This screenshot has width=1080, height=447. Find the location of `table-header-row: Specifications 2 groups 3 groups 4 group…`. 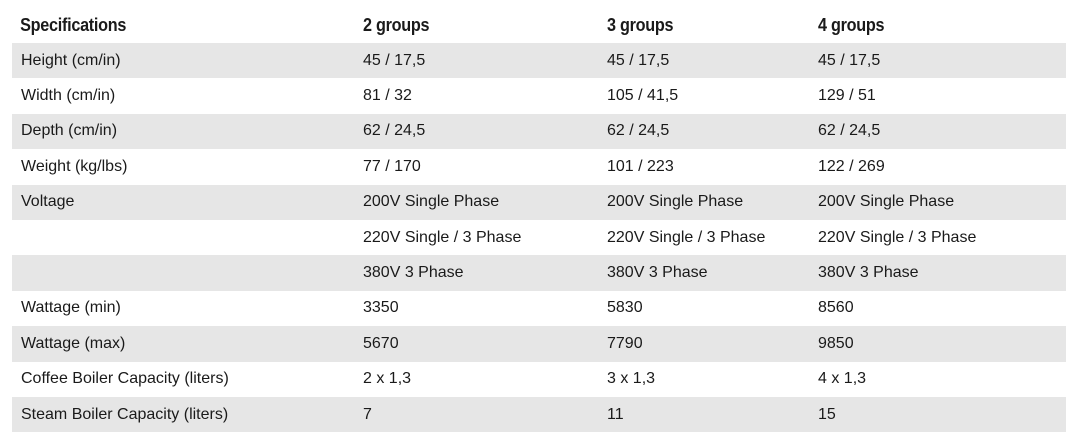

table-header-row: Specifications 2 groups 3 groups 4 group… is located at coordinates (539, 25).